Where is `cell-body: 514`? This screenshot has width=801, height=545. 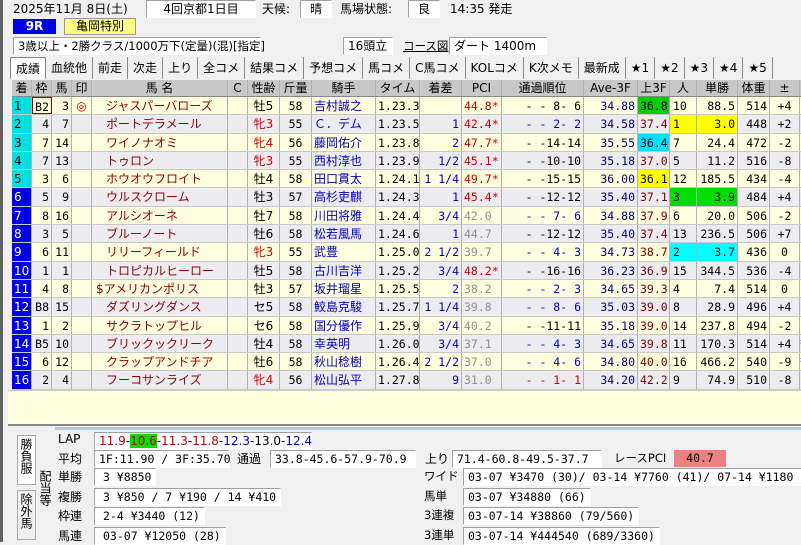 cell-body: 514 is located at coordinates (754, 106).